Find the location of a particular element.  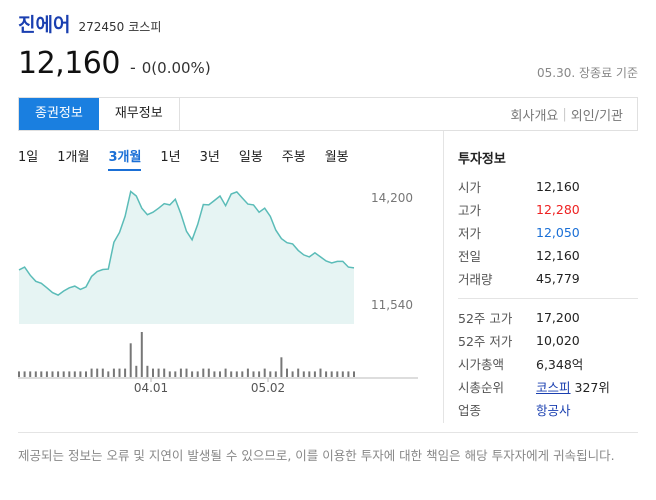

info-row-52w-high: 52주 고가 17,200 is located at coordinates (548, 317).